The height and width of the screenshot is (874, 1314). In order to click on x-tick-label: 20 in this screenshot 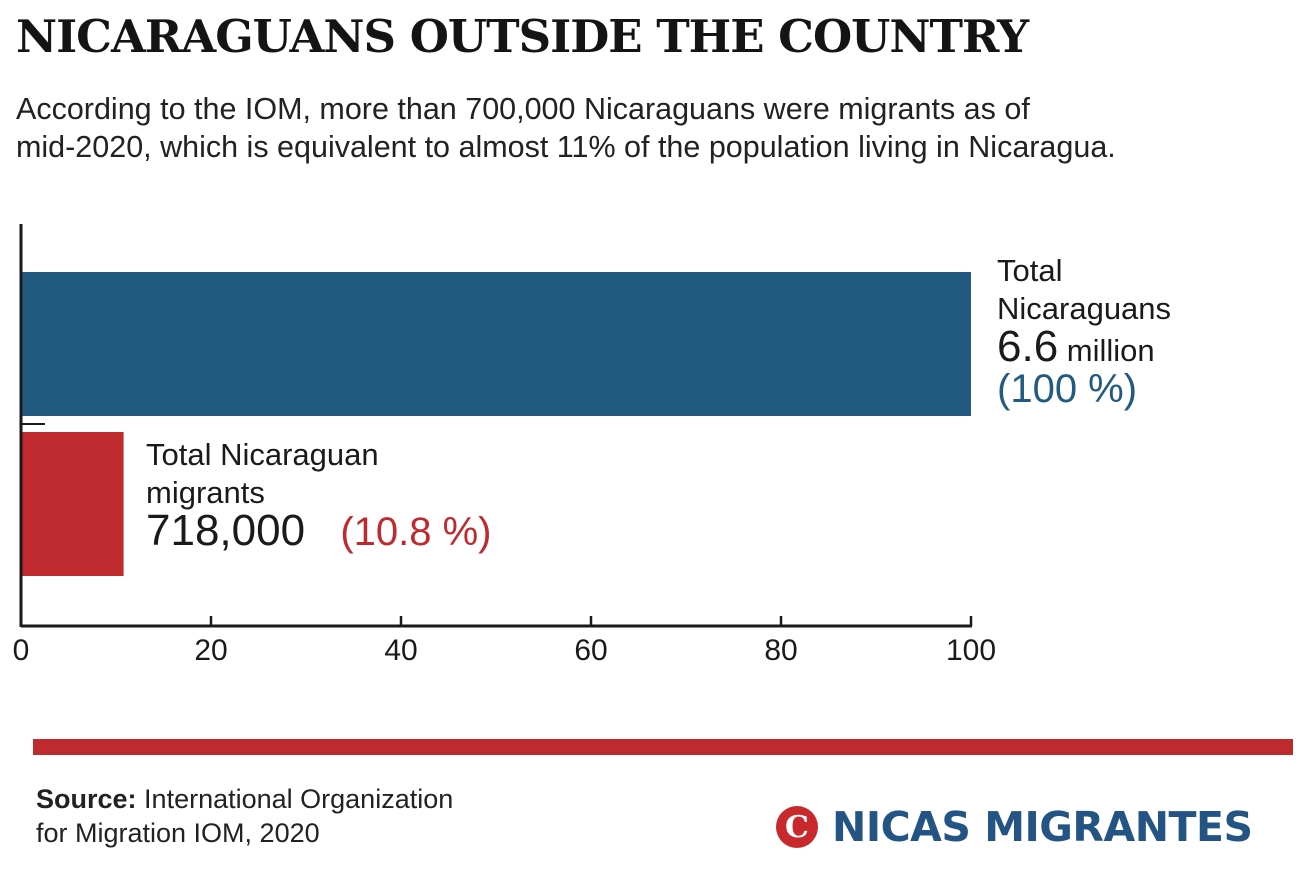, I will do `click(210, 650)`.